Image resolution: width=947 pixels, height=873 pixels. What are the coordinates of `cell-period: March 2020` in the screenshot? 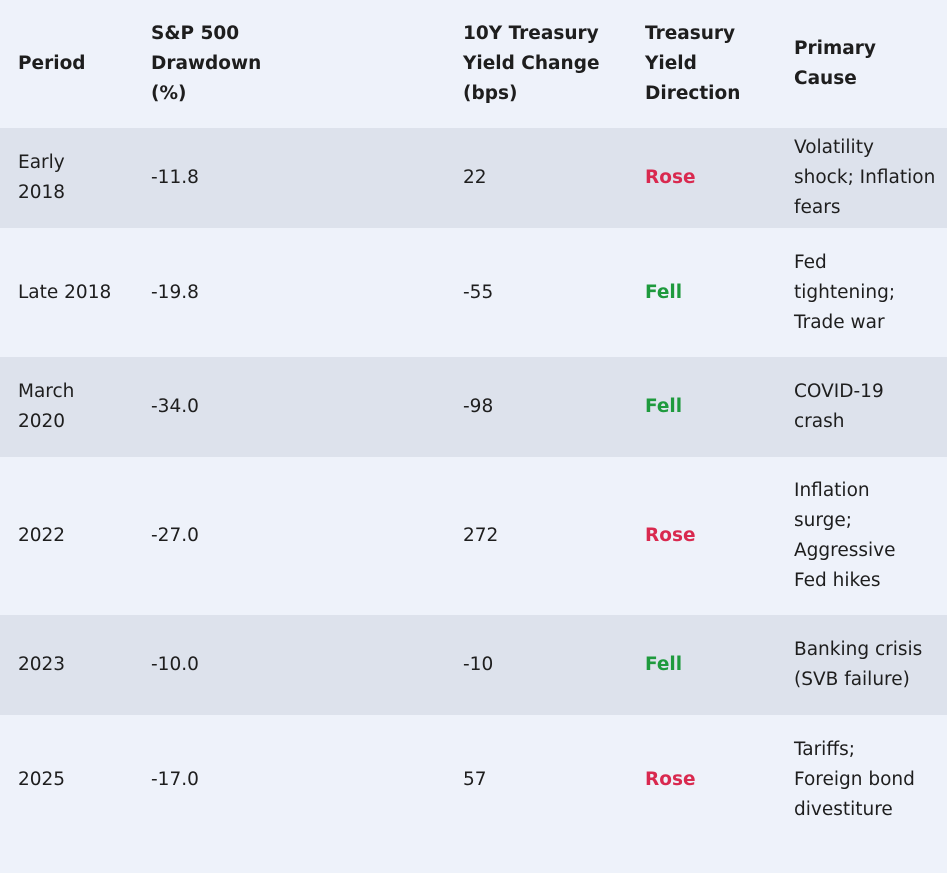 It's located at (66, 407).